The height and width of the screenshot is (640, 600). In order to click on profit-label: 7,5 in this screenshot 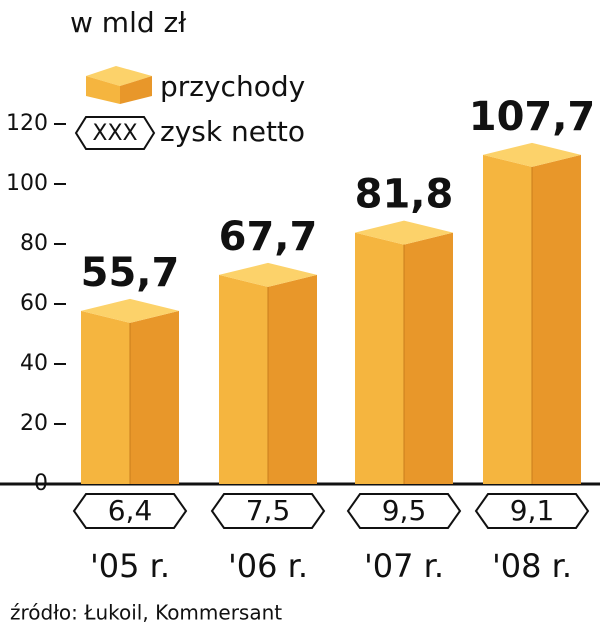, I will do `click(268, 510)`.